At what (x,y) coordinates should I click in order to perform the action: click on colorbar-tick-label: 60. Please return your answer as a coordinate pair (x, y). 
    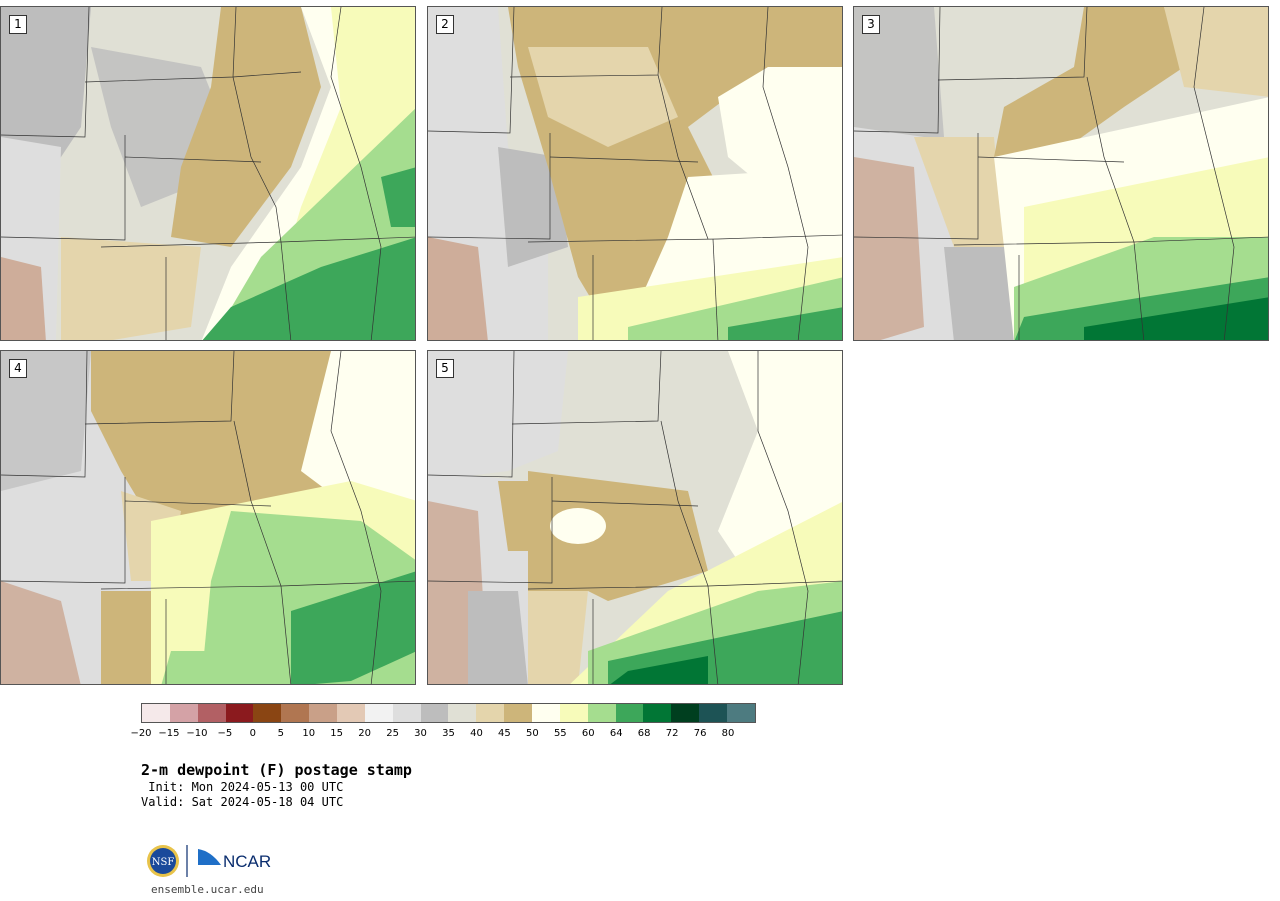
    Looking at the image, I should click on (588, 733).